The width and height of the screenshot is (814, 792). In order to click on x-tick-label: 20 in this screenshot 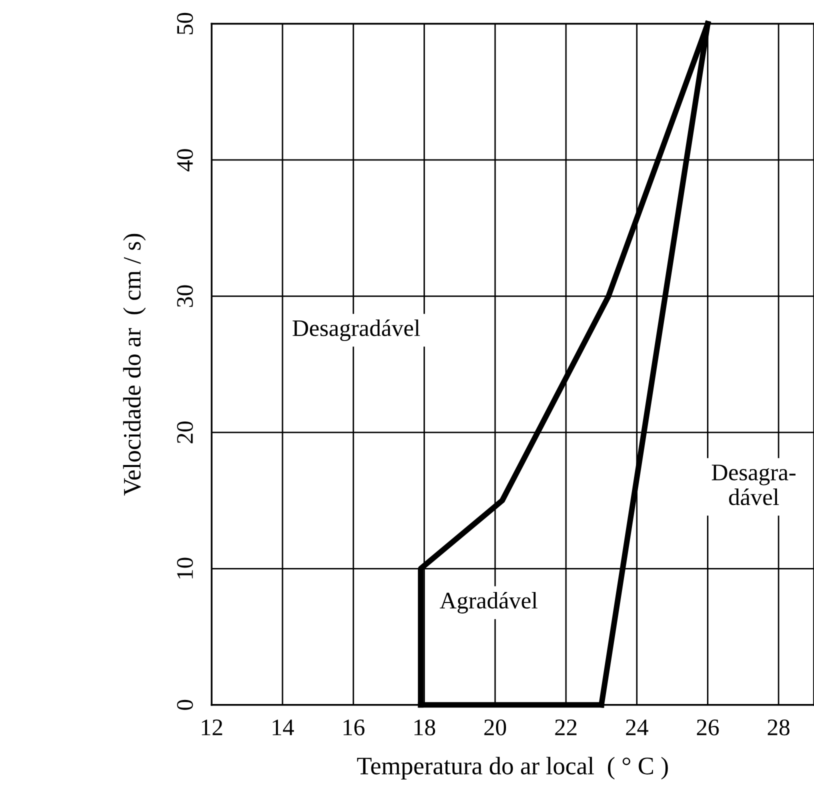, I will do `click(495, 727)`.